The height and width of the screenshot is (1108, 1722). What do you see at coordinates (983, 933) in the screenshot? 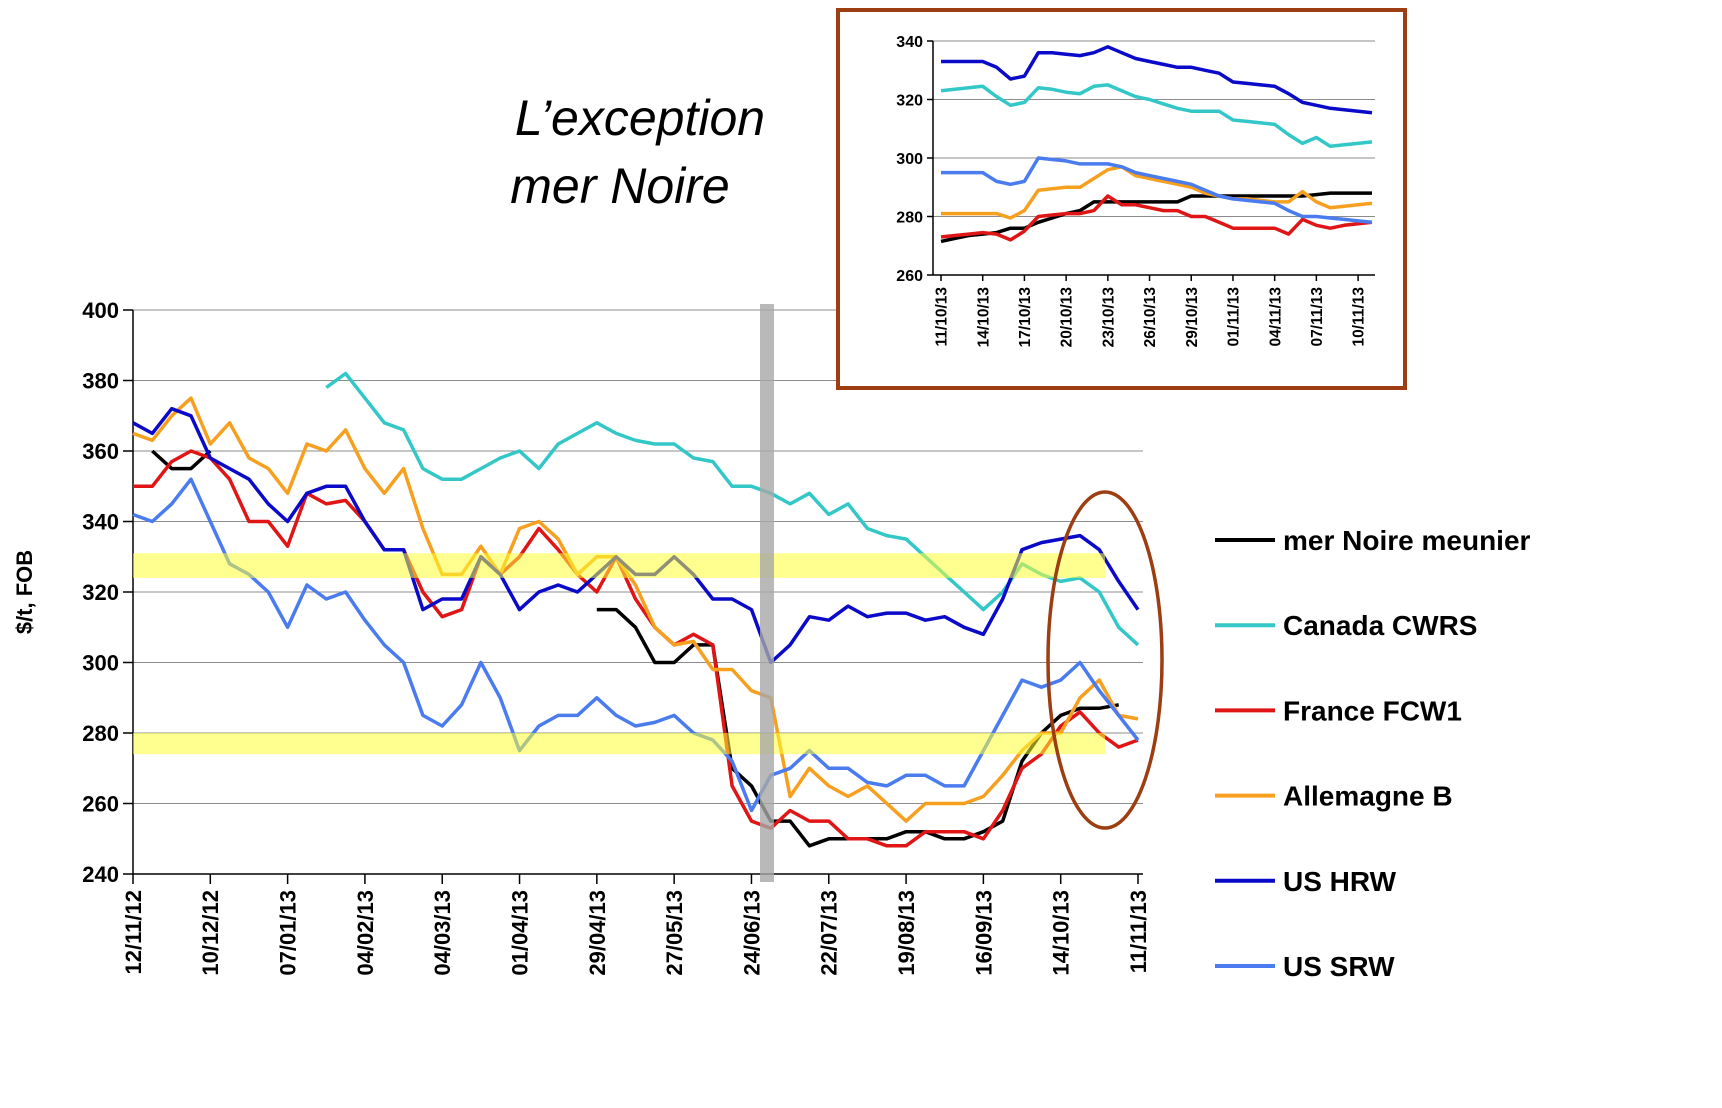
I see `x-tick-label: 16/09/13` at bounding box center [983, 933].